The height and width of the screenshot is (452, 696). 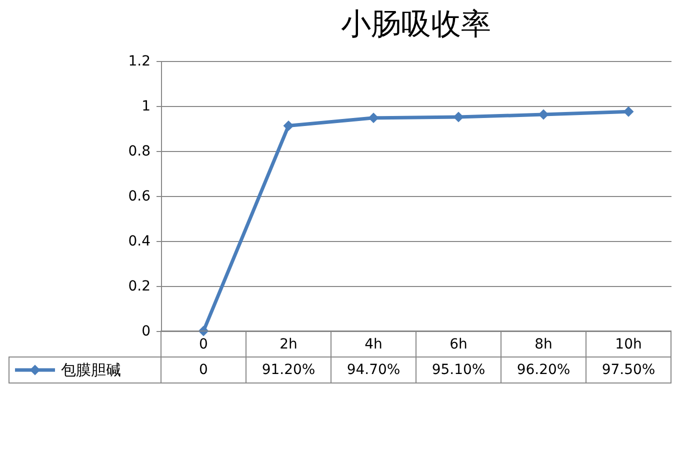 What do you see at coordinates (139, 152) in the screenshot?
I see `y-tick-label: 0.8` at bounding box center [139, 152].